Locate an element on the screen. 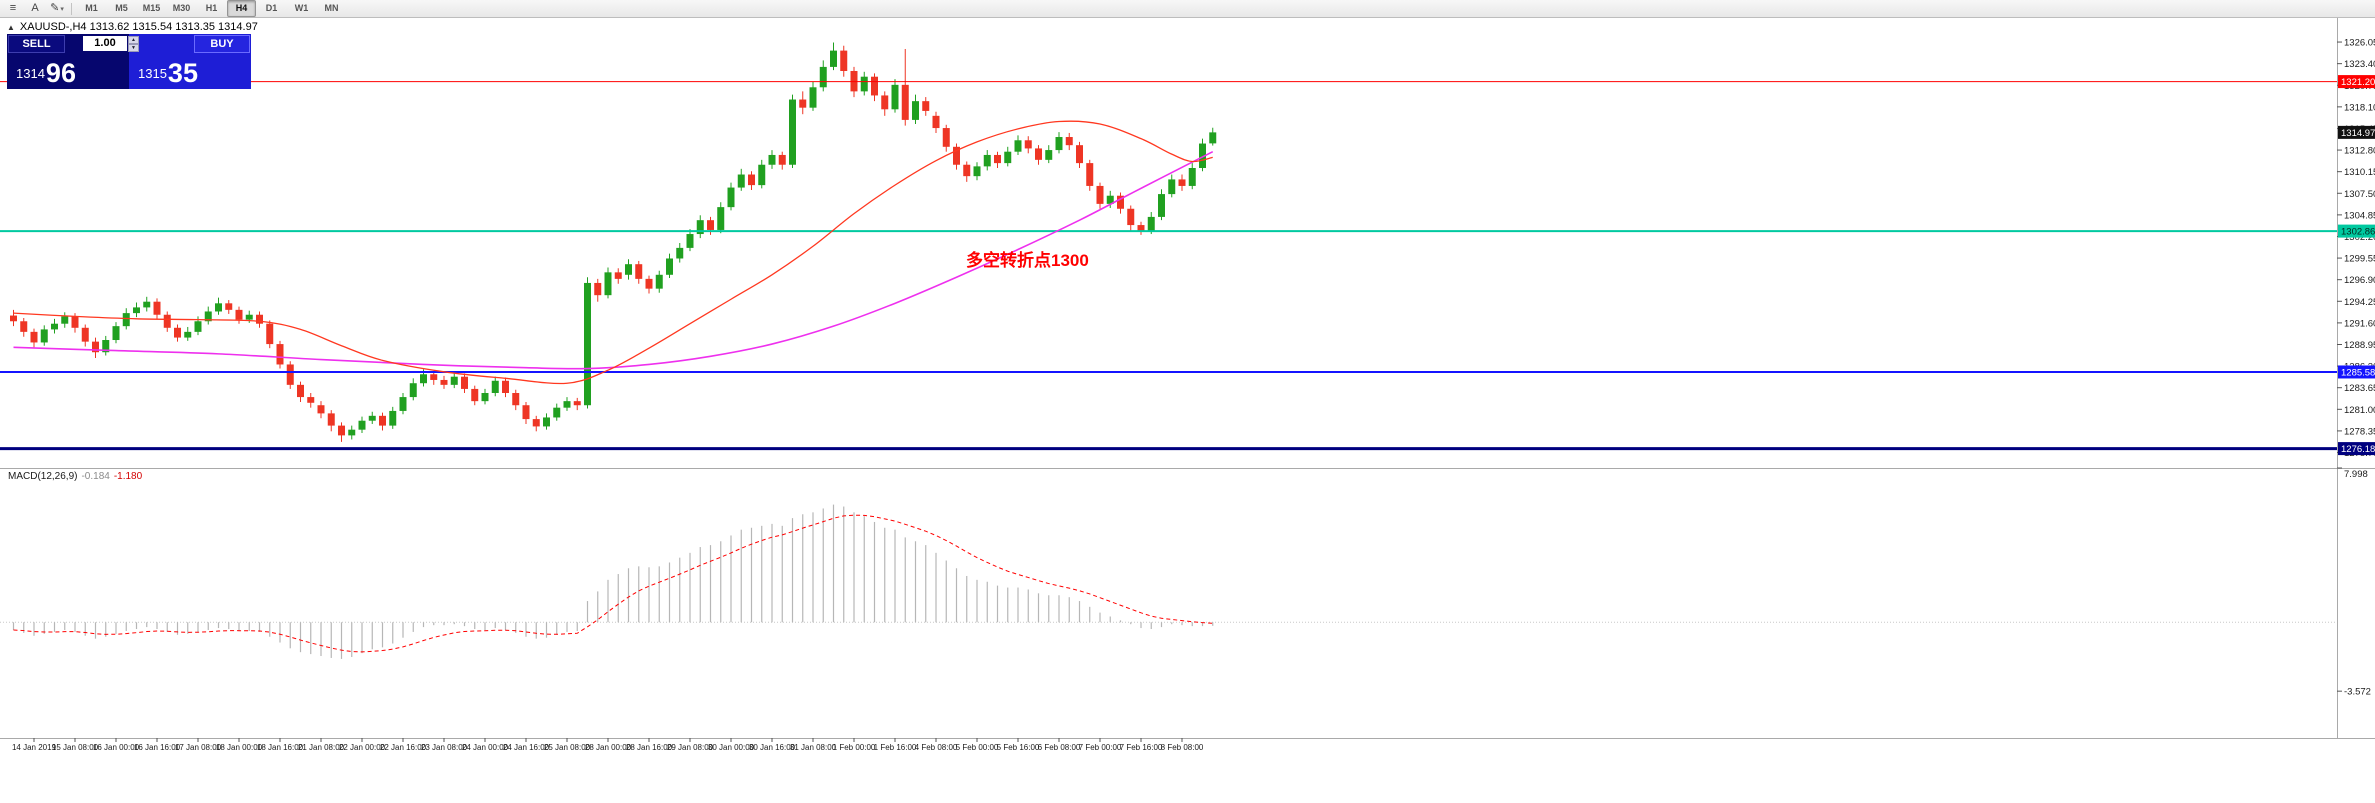  macd-signal-line is located at coordinates (613, 583).